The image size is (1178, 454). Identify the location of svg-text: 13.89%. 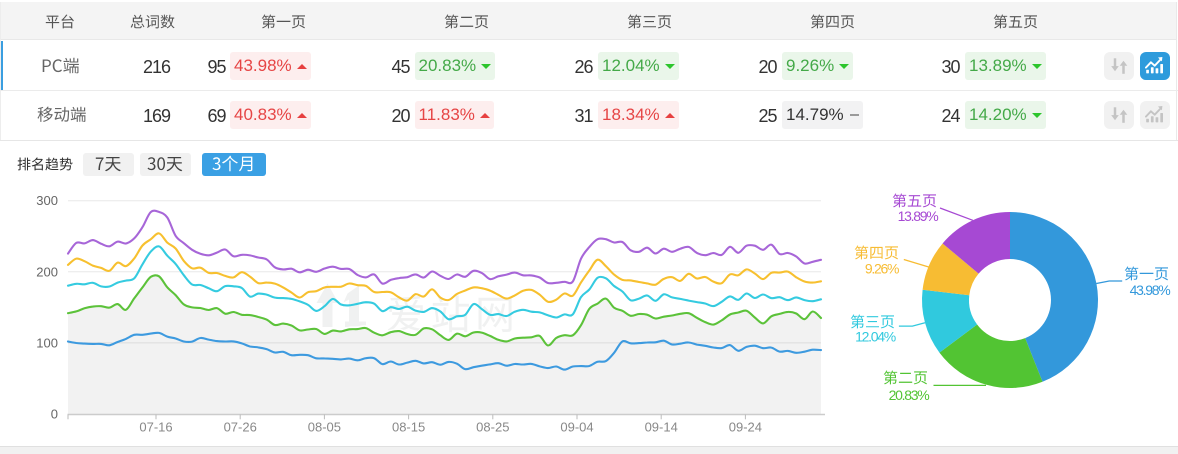
(918, 216).